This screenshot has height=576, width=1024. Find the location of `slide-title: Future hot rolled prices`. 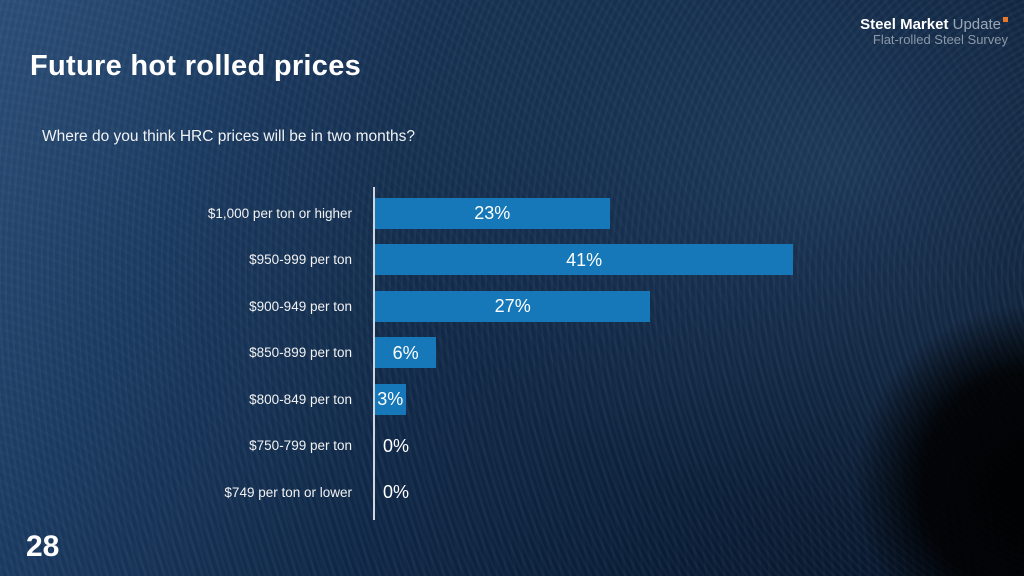

slide-title: Future hot rolled prices is located at coordinates (196, 66).